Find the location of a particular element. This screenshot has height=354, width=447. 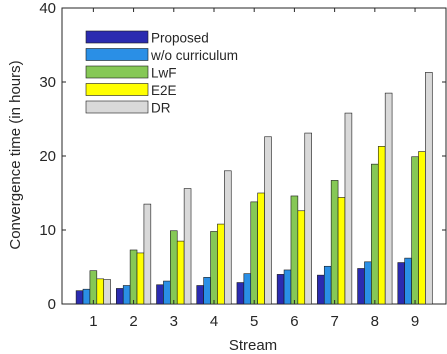

x-tick-label: 1 is located at coordinates (93, 321).